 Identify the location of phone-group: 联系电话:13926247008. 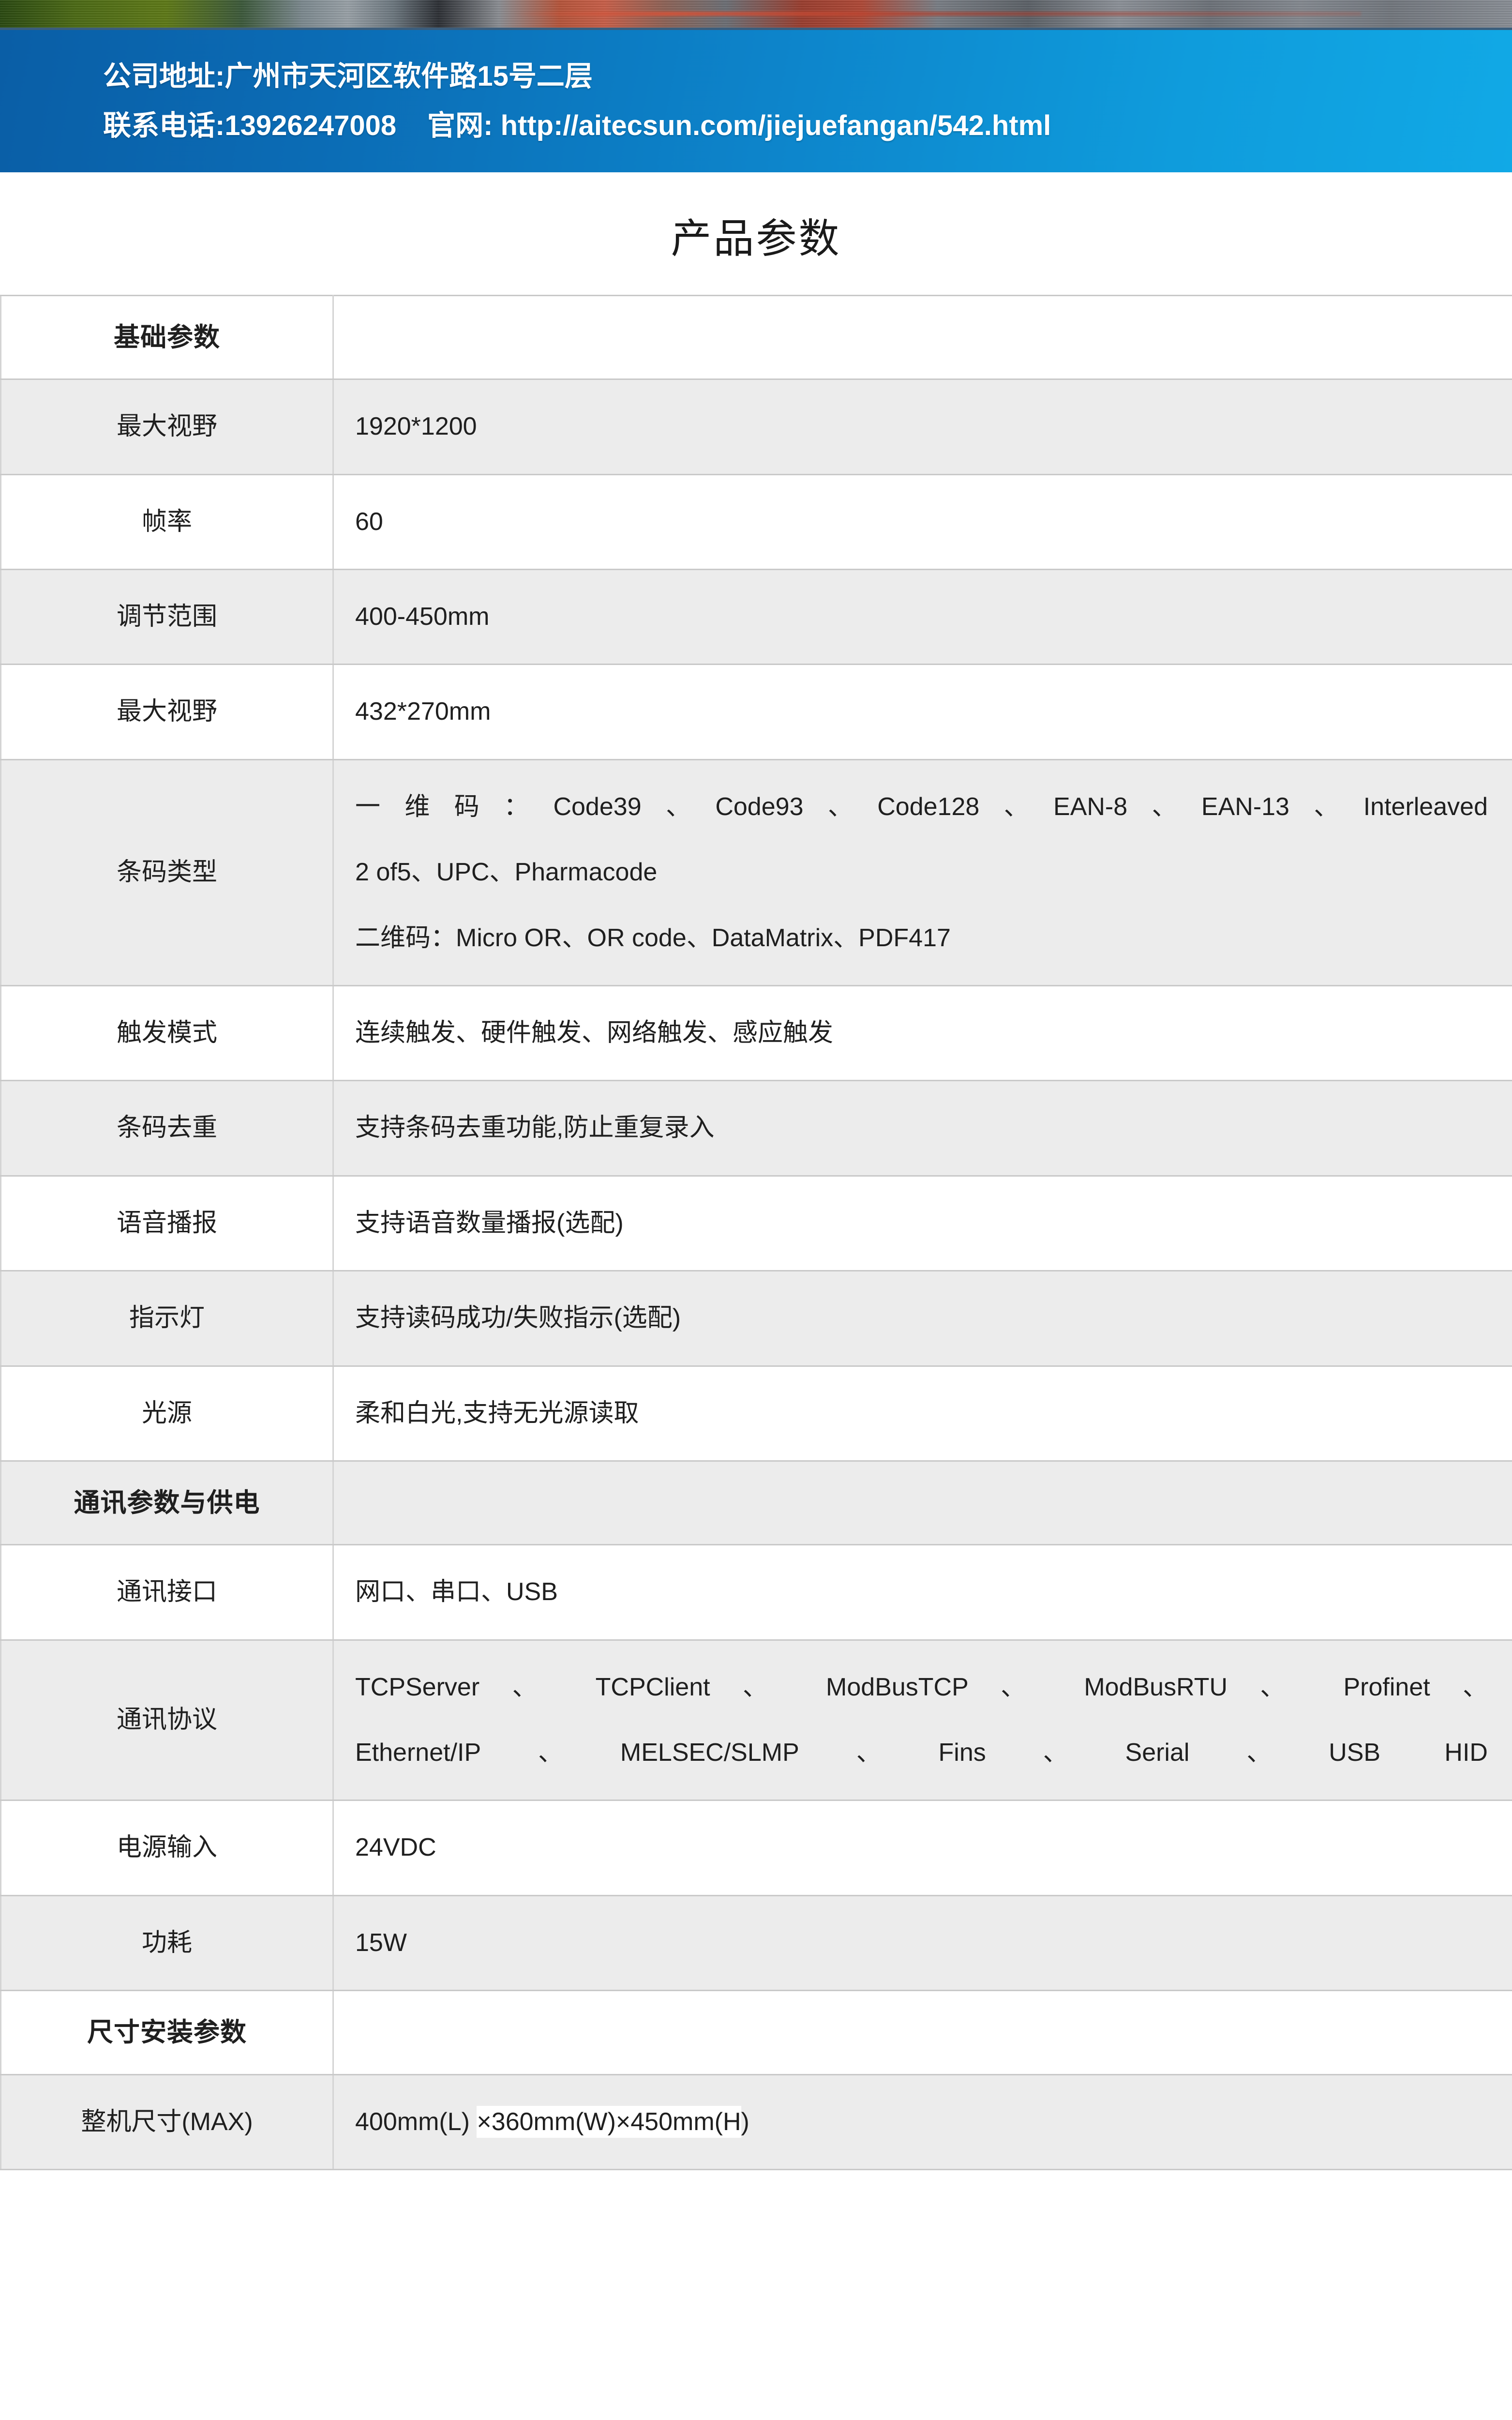
(249, 126).